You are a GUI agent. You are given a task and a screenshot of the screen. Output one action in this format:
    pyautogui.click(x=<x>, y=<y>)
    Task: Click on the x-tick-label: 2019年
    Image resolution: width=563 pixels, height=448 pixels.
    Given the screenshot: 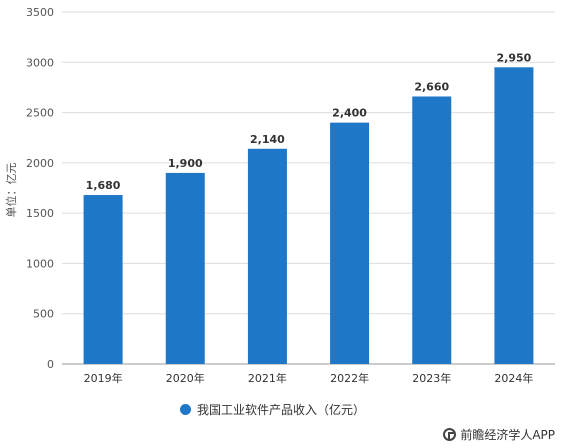 What is the action you would take?
    pyautogui.click(x=103, y=378)
    